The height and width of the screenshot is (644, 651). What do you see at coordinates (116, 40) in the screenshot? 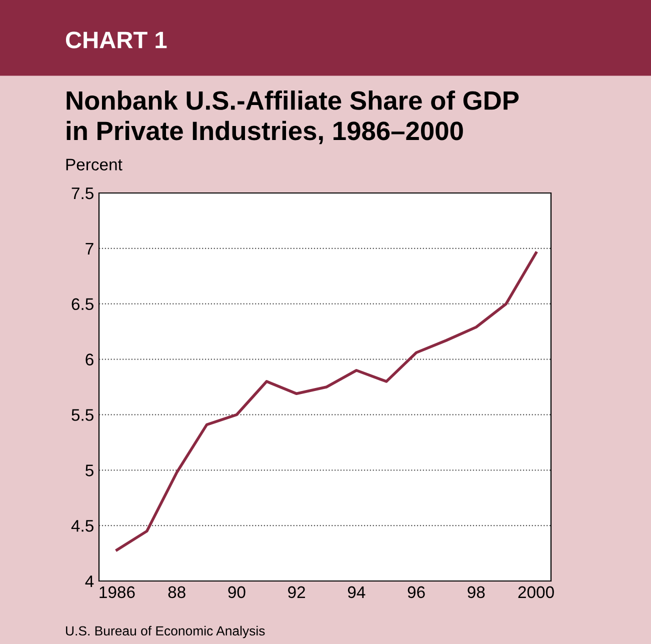
I see `caption: CHART 1` at bounding box center [116, 40].